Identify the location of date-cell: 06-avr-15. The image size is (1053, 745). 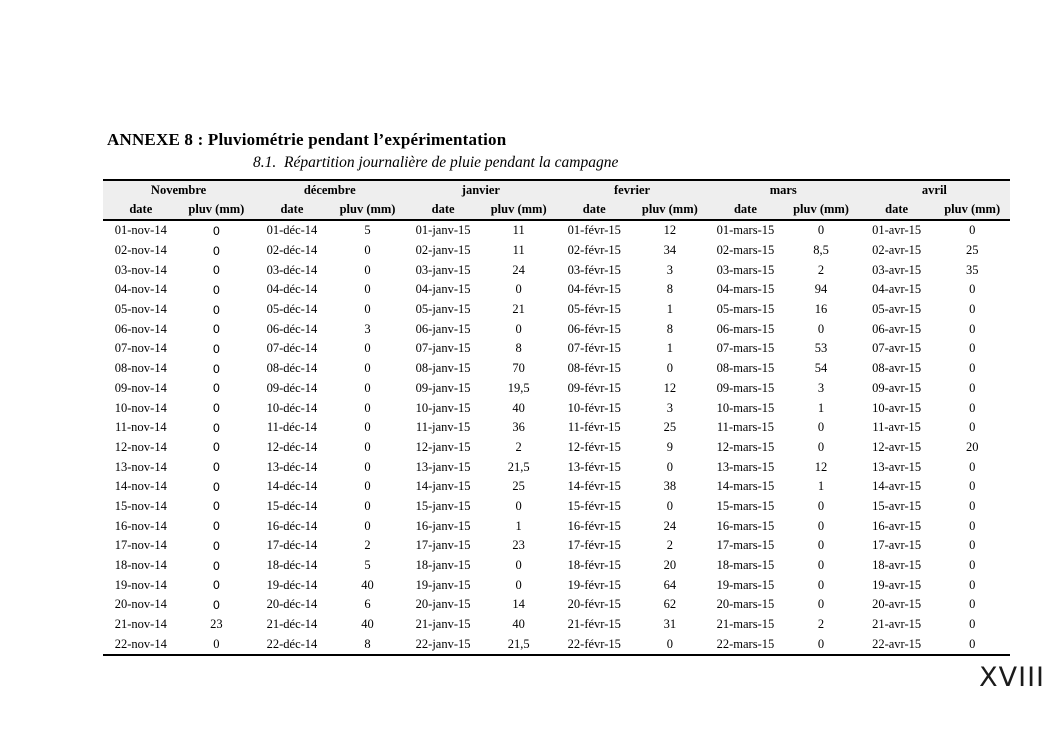
(897, 328).